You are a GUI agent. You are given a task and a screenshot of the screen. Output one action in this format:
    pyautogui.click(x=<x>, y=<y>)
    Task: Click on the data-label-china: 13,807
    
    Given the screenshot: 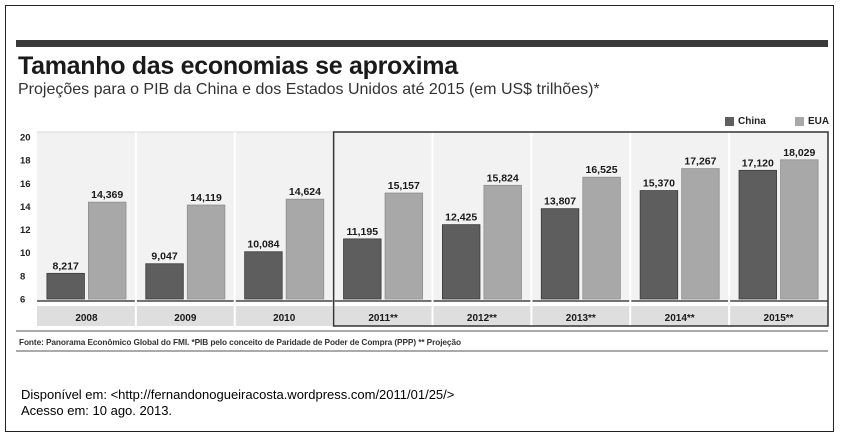 What is the action you would take?
    pyautogui.click(x=560, y=202)
    